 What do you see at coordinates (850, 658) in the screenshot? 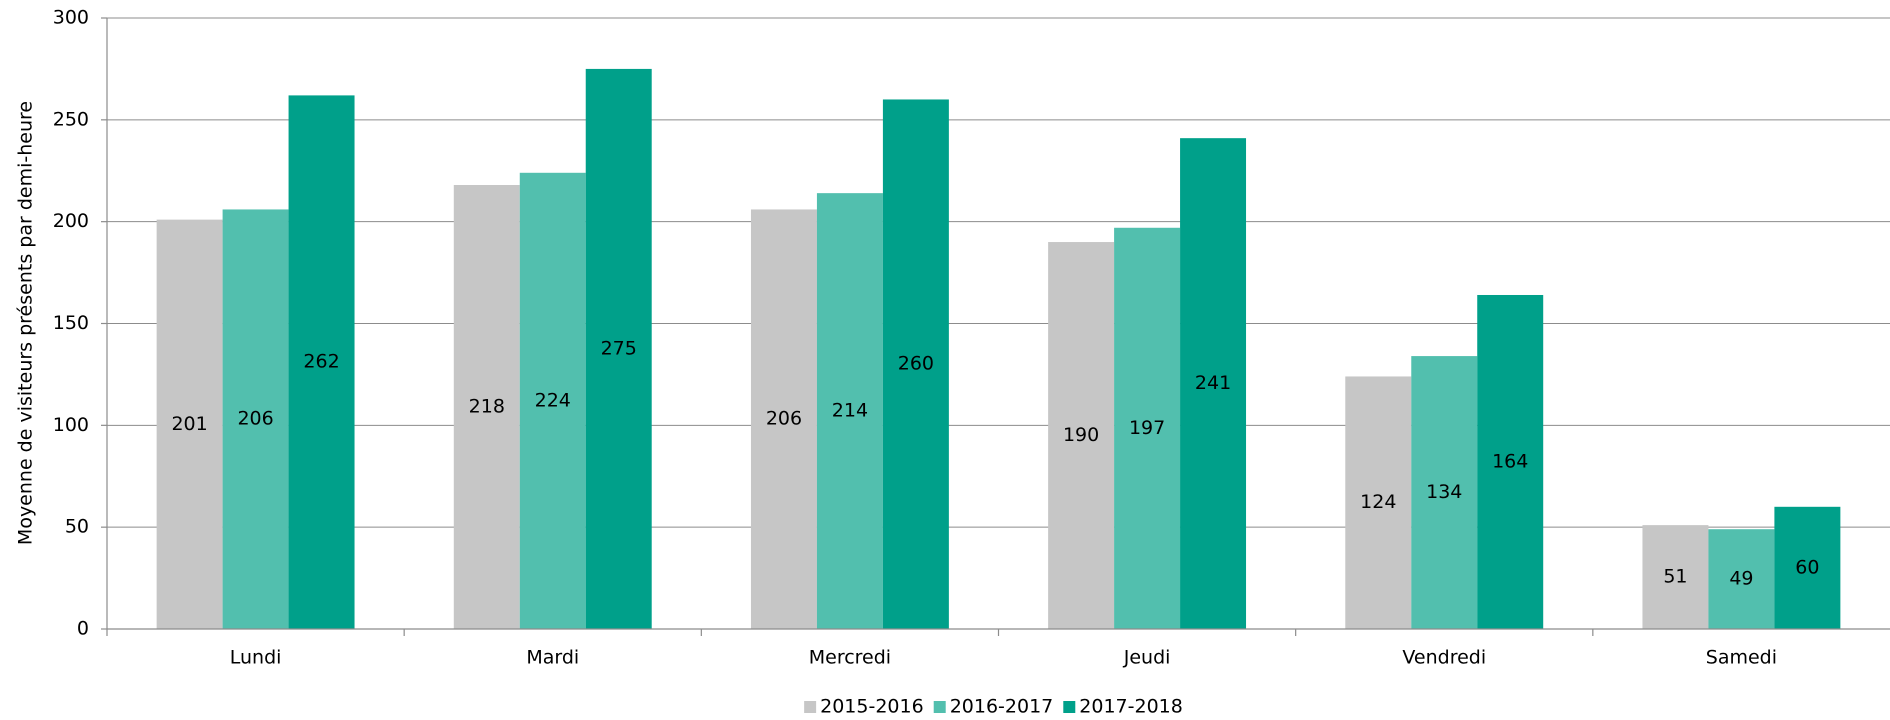
I see `x-tick-label: Mercredi` at bounding box center [850, 658].